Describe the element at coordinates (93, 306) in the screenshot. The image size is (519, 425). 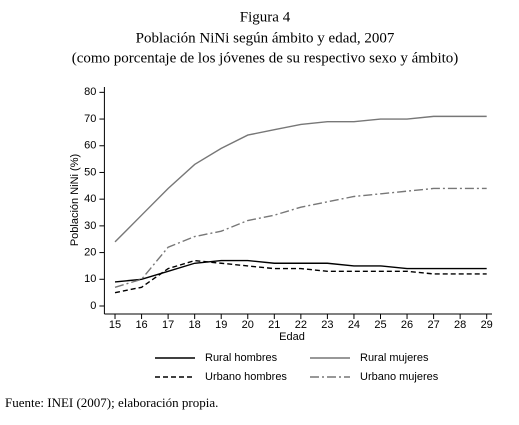
I see `y-tick-label: 0` at that location.